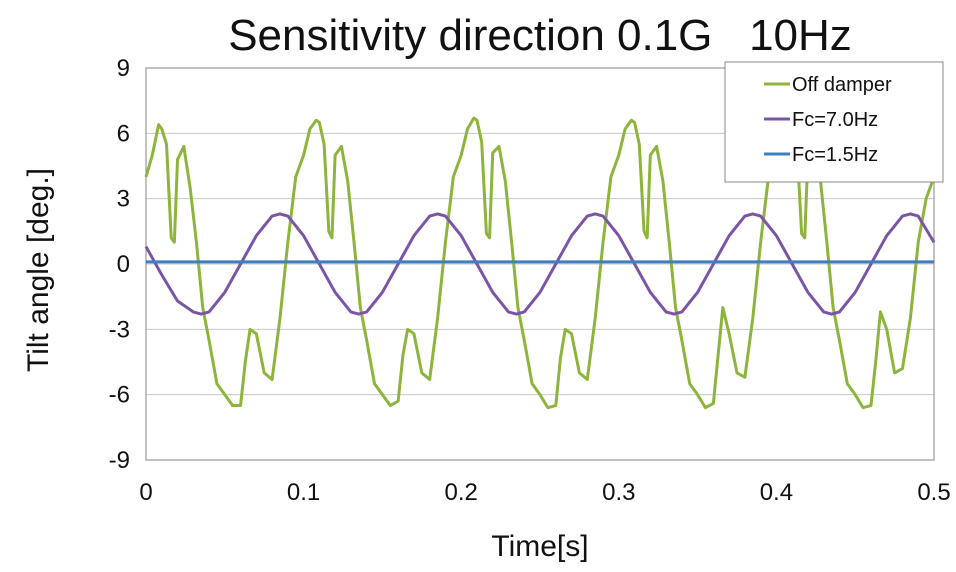  What do you see at coordinates (835, 155) in the screenshot?
I see `legend-label: Fc=1.5Hz` at bounding box center [835, 155].